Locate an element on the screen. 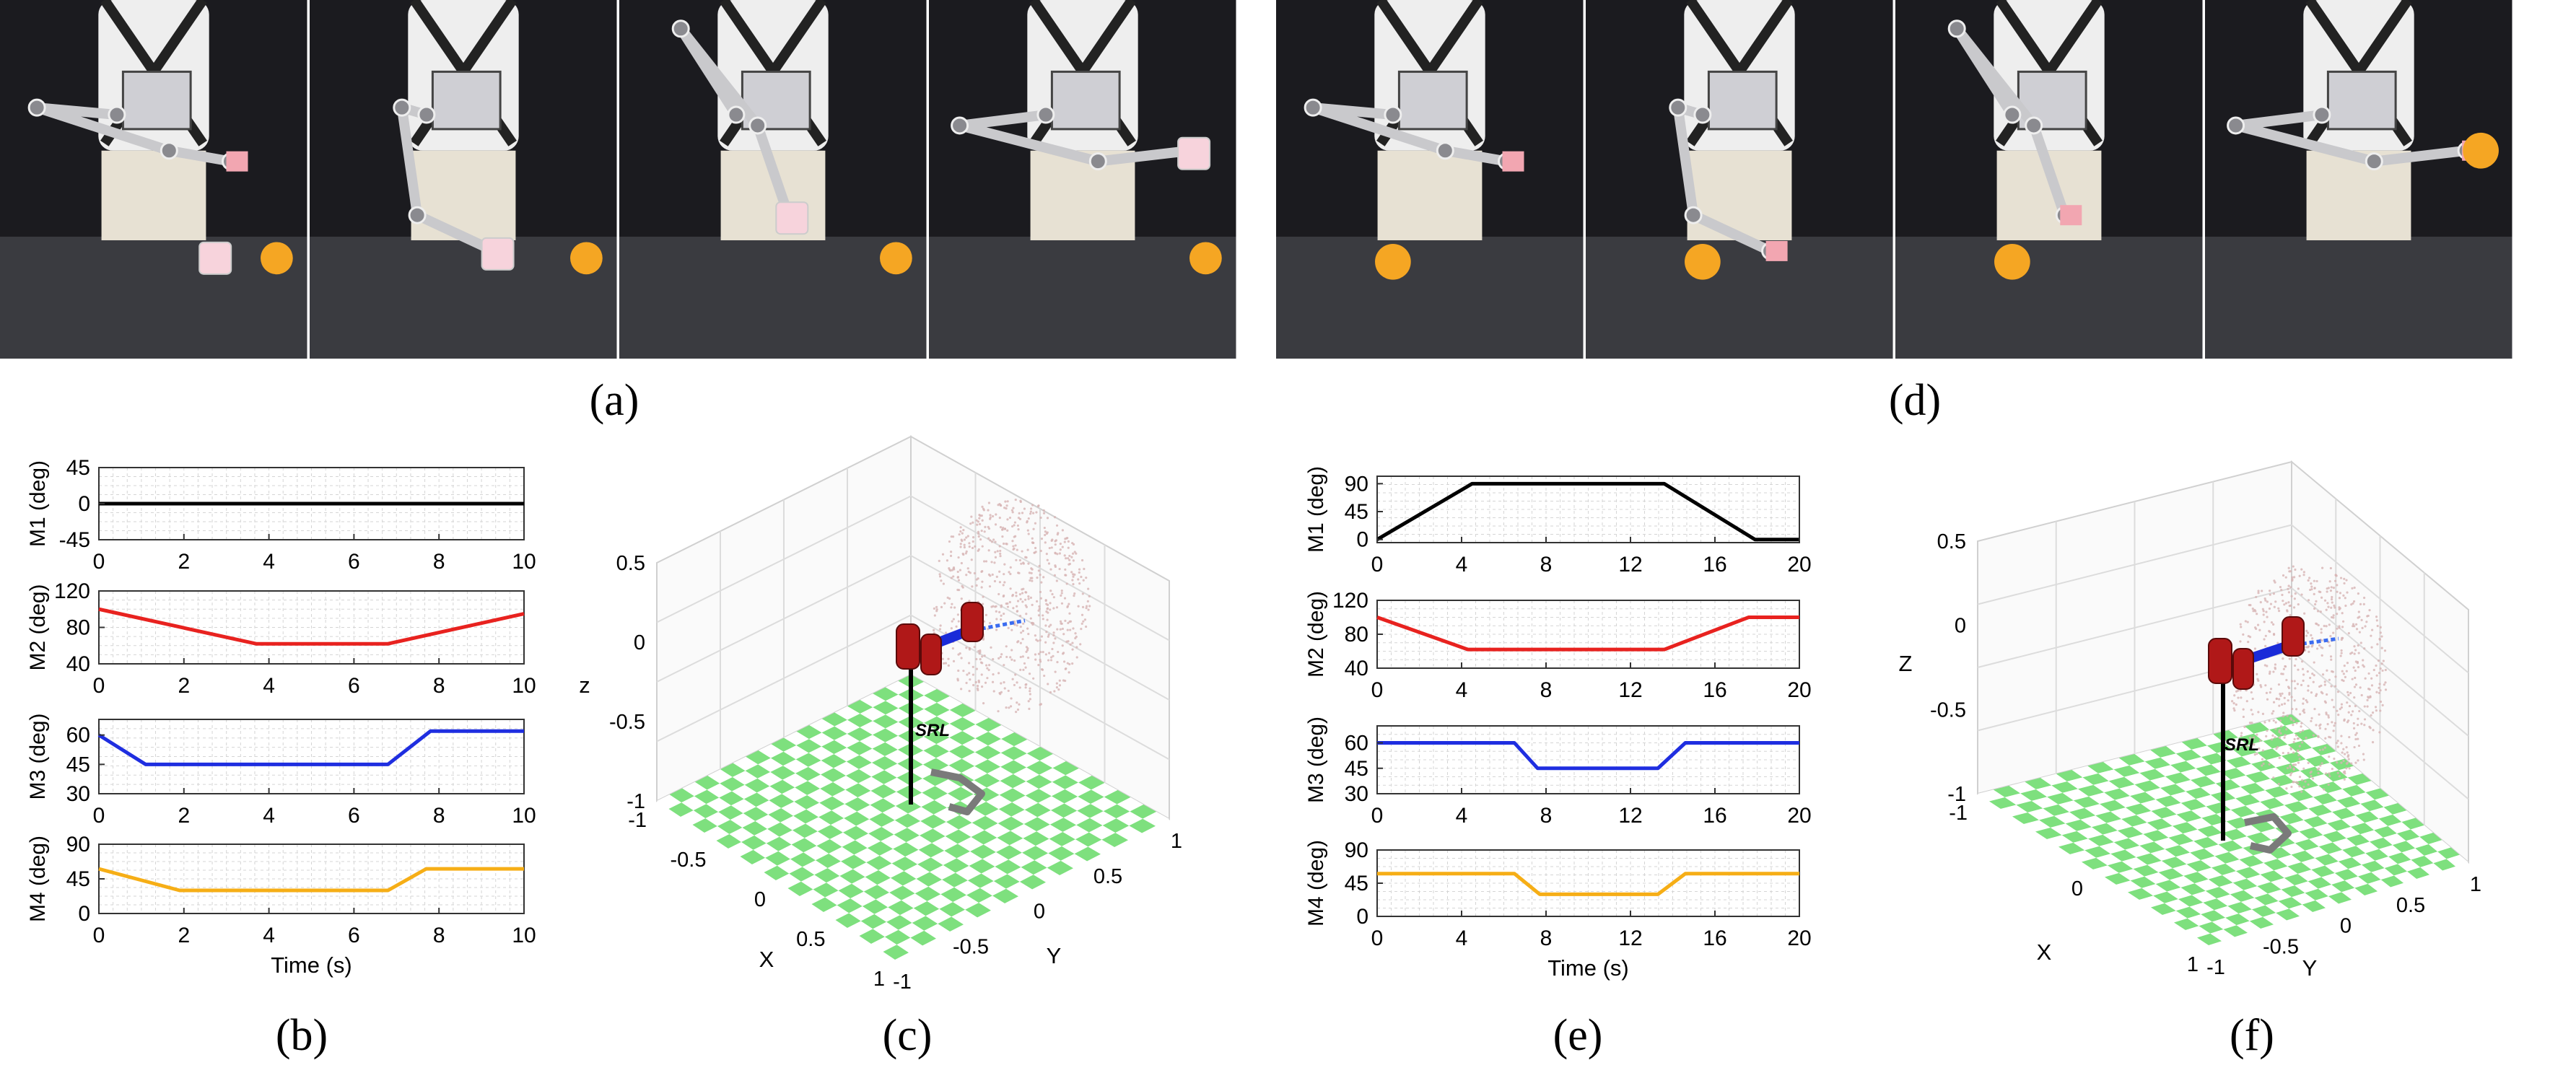 The image size is (2576, 1091). photo-robot-joint is located at coordinates (1097, 161).